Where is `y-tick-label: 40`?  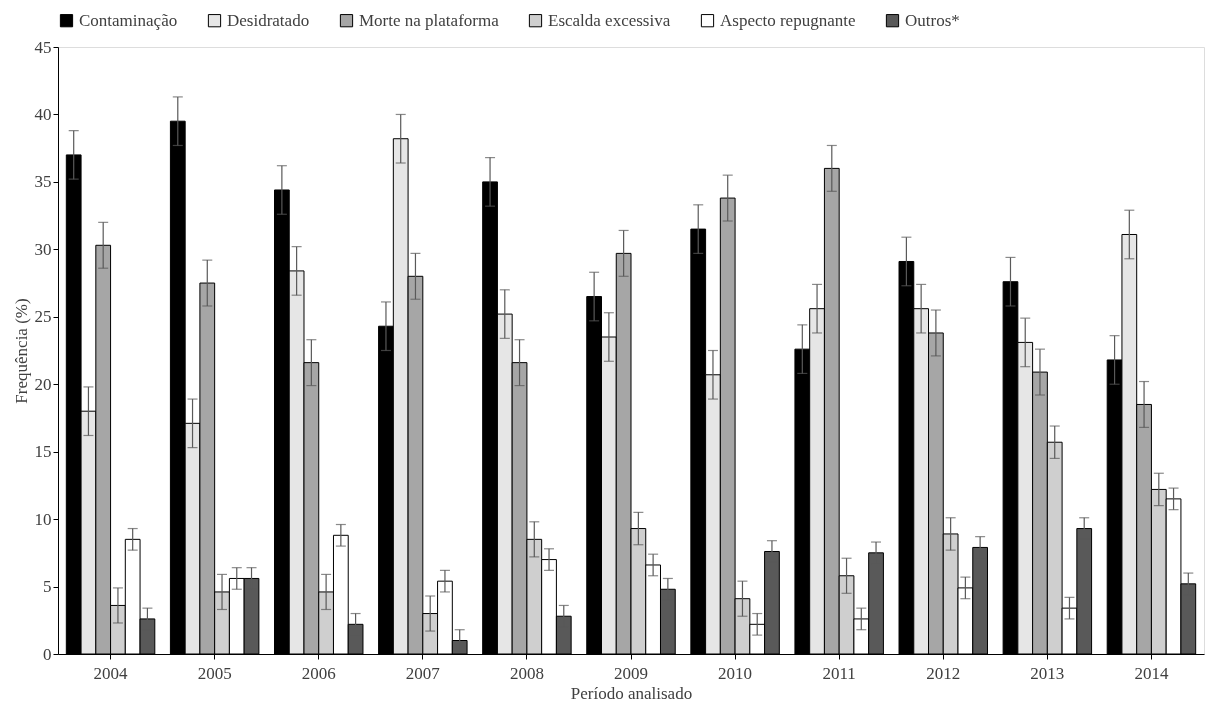 y-tick-label: 40 is located at coordinates (43, 114).